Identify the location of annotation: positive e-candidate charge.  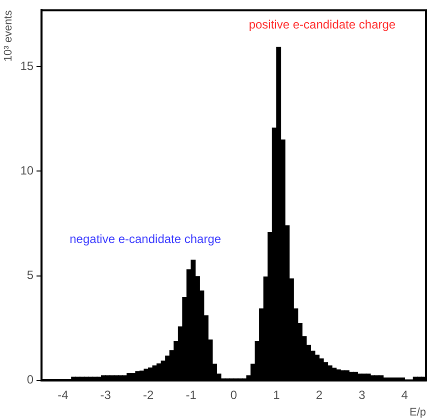
(322, 24).